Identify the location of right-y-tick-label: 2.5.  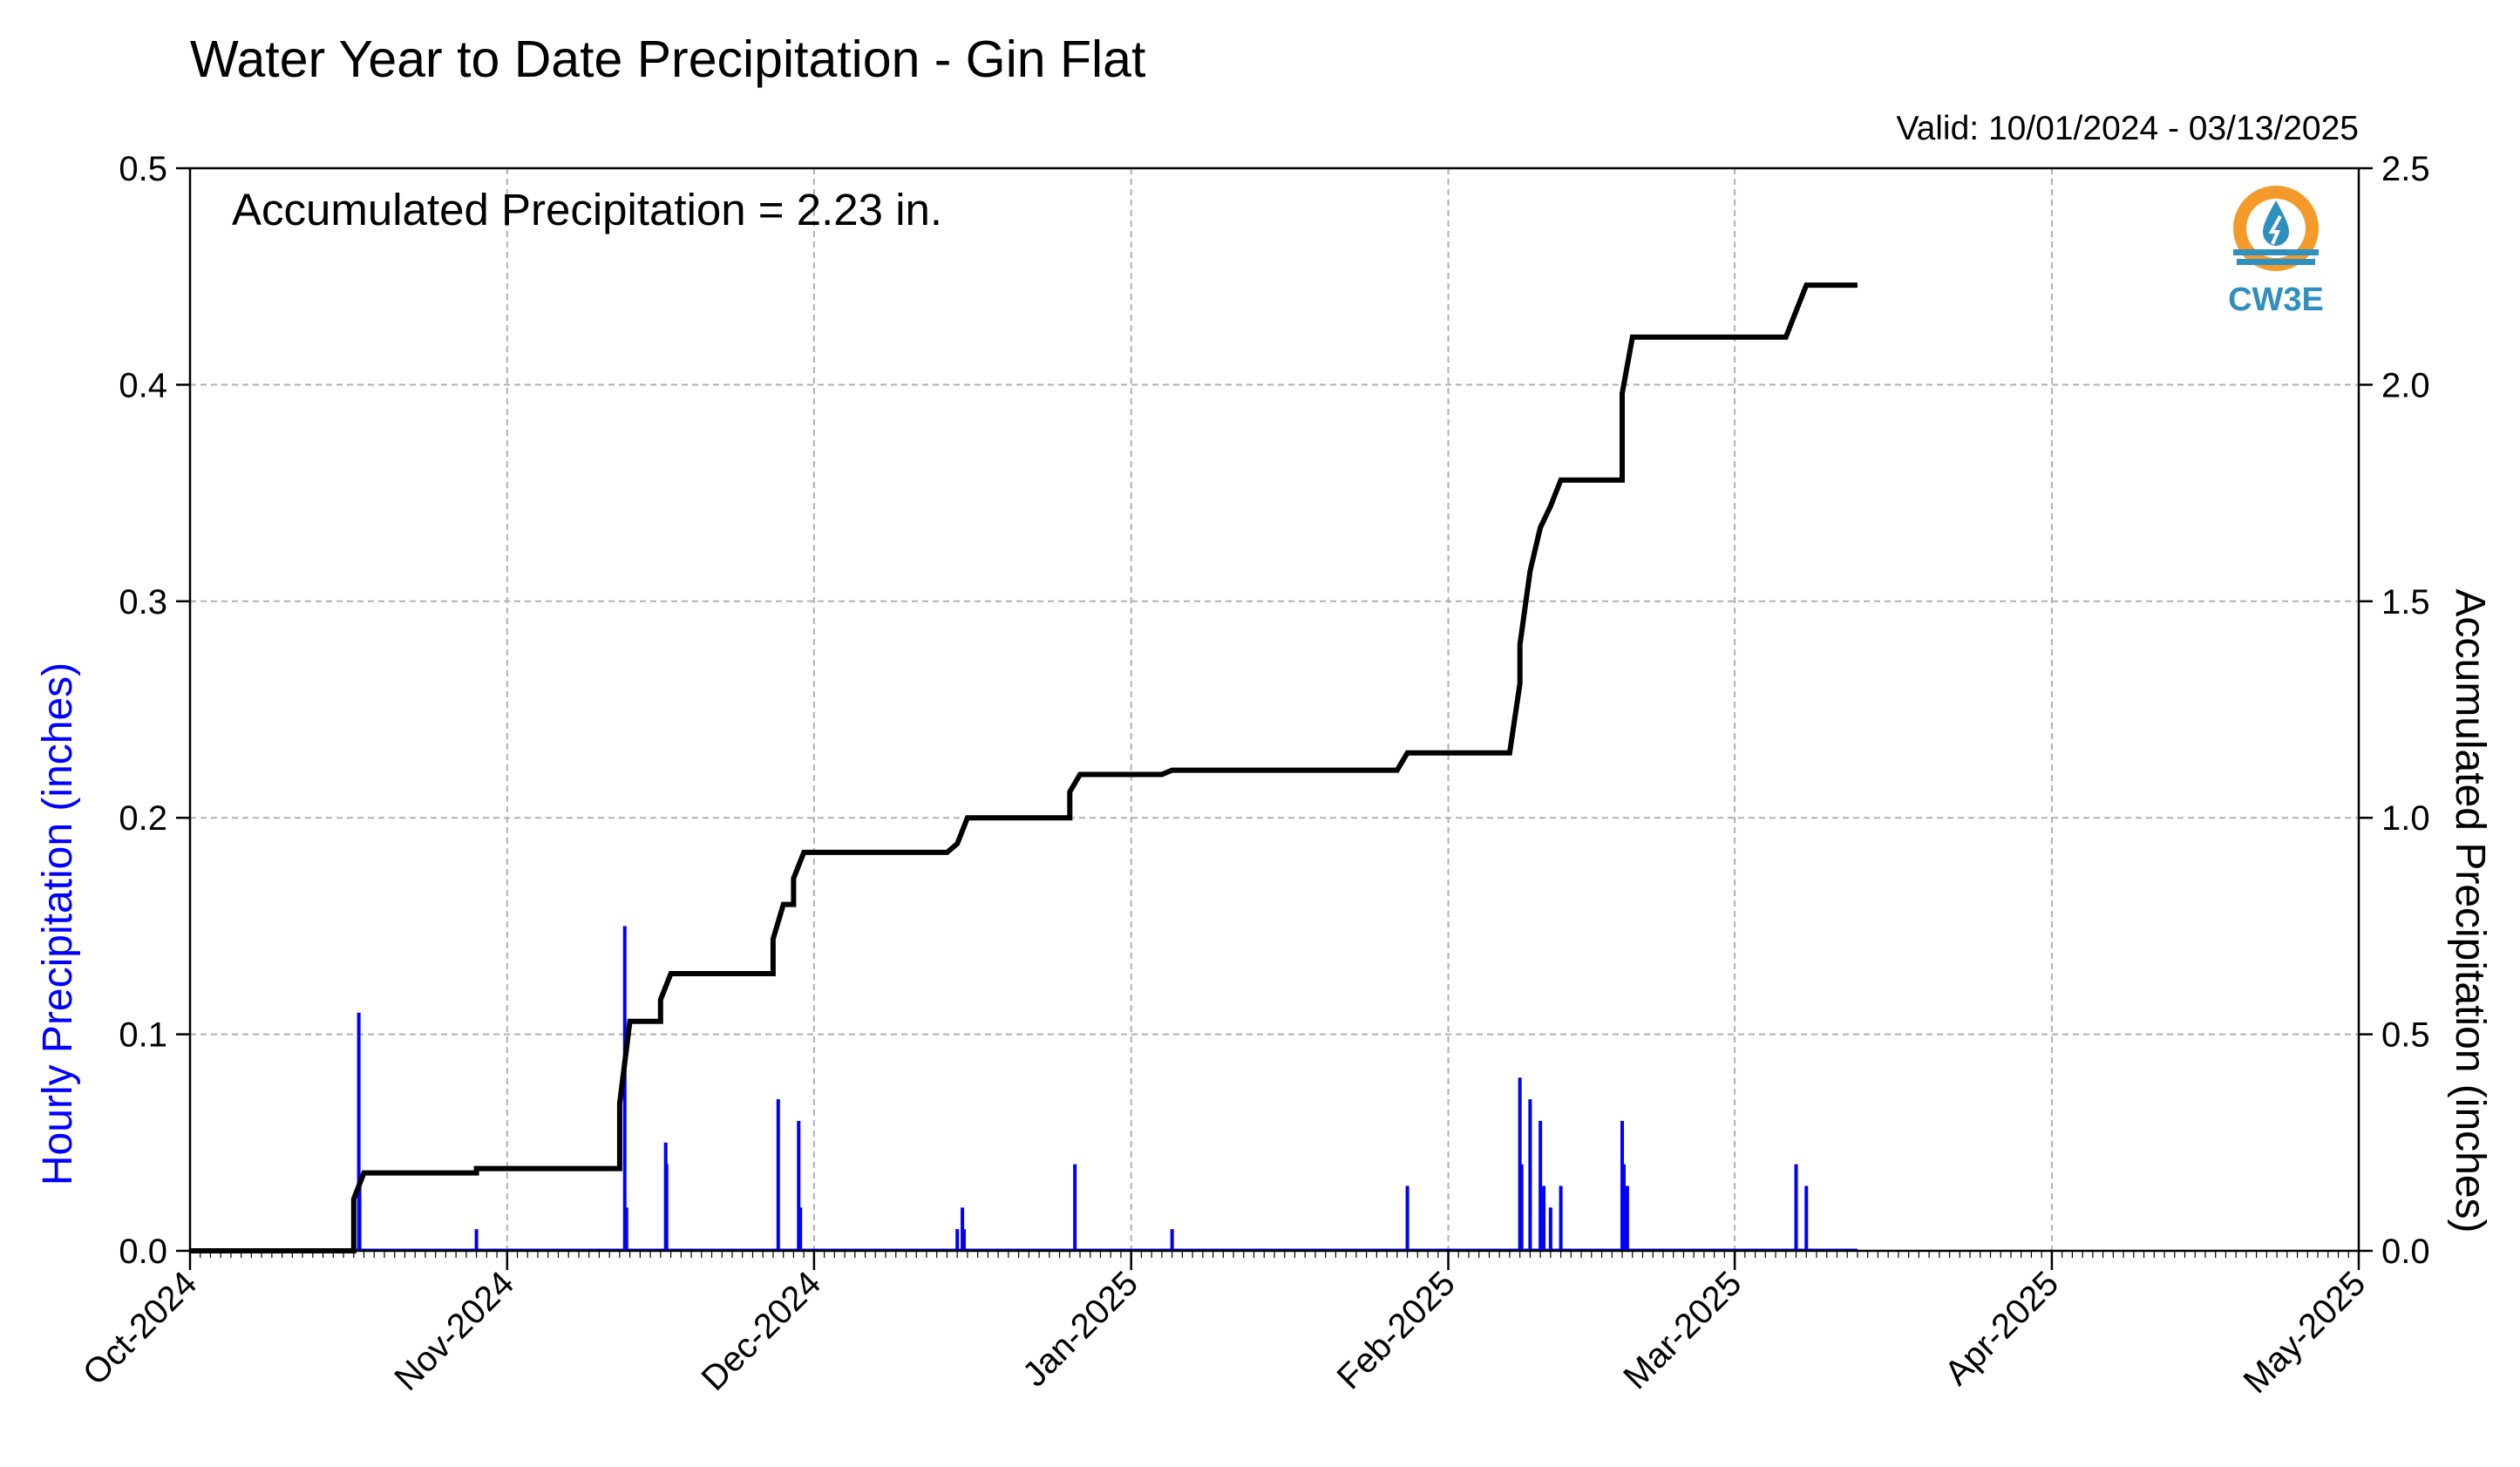
(2405, 169).